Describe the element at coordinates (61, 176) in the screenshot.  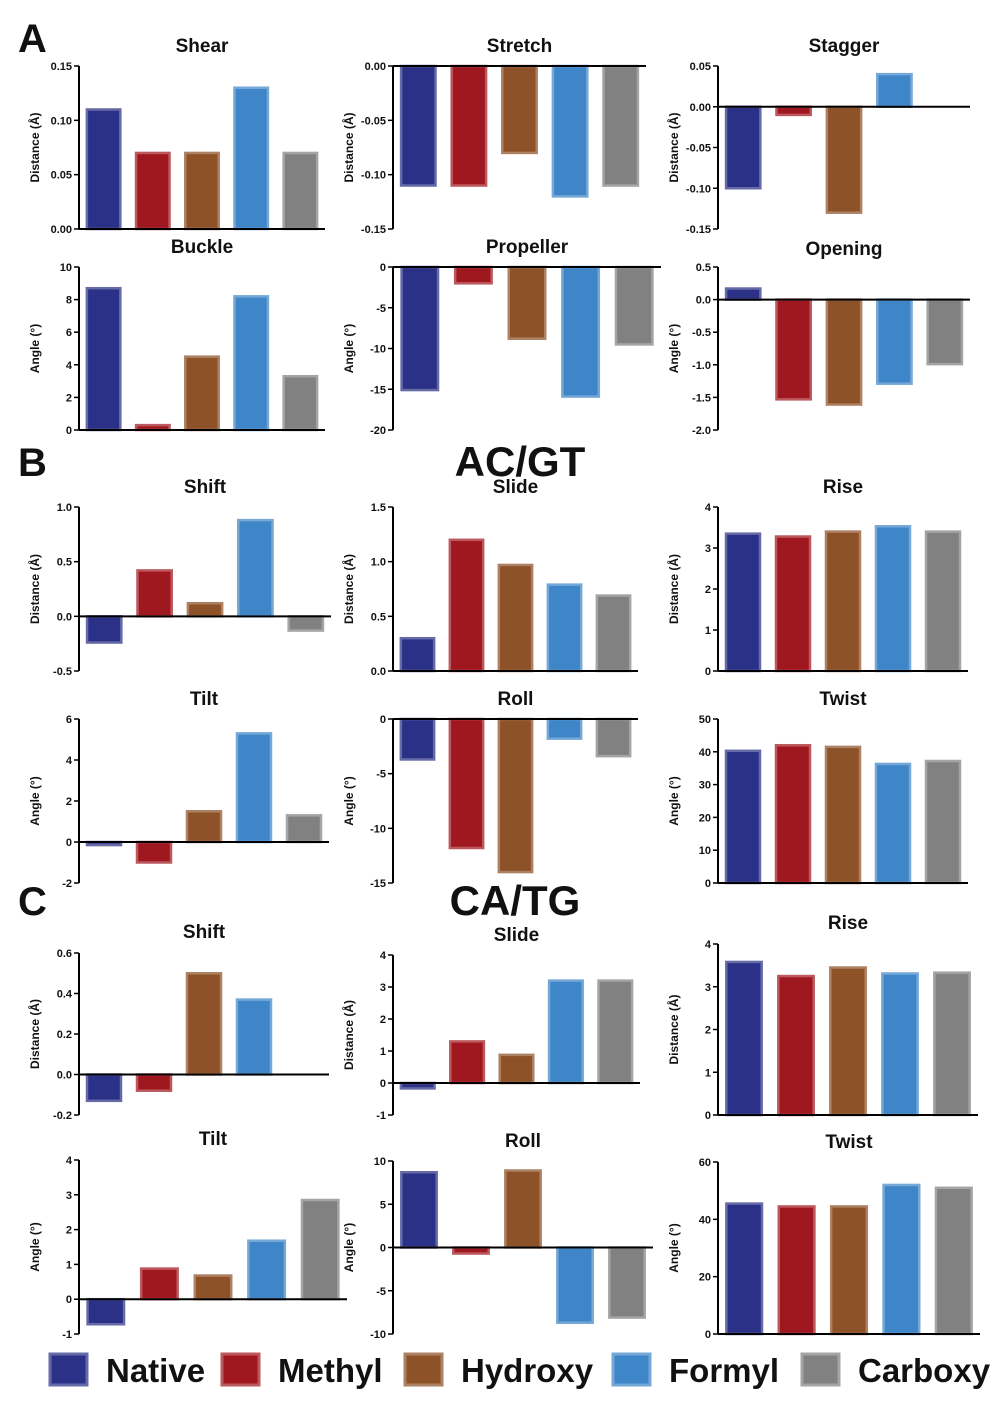
I see `y-tick-label: 0.05` at that location.